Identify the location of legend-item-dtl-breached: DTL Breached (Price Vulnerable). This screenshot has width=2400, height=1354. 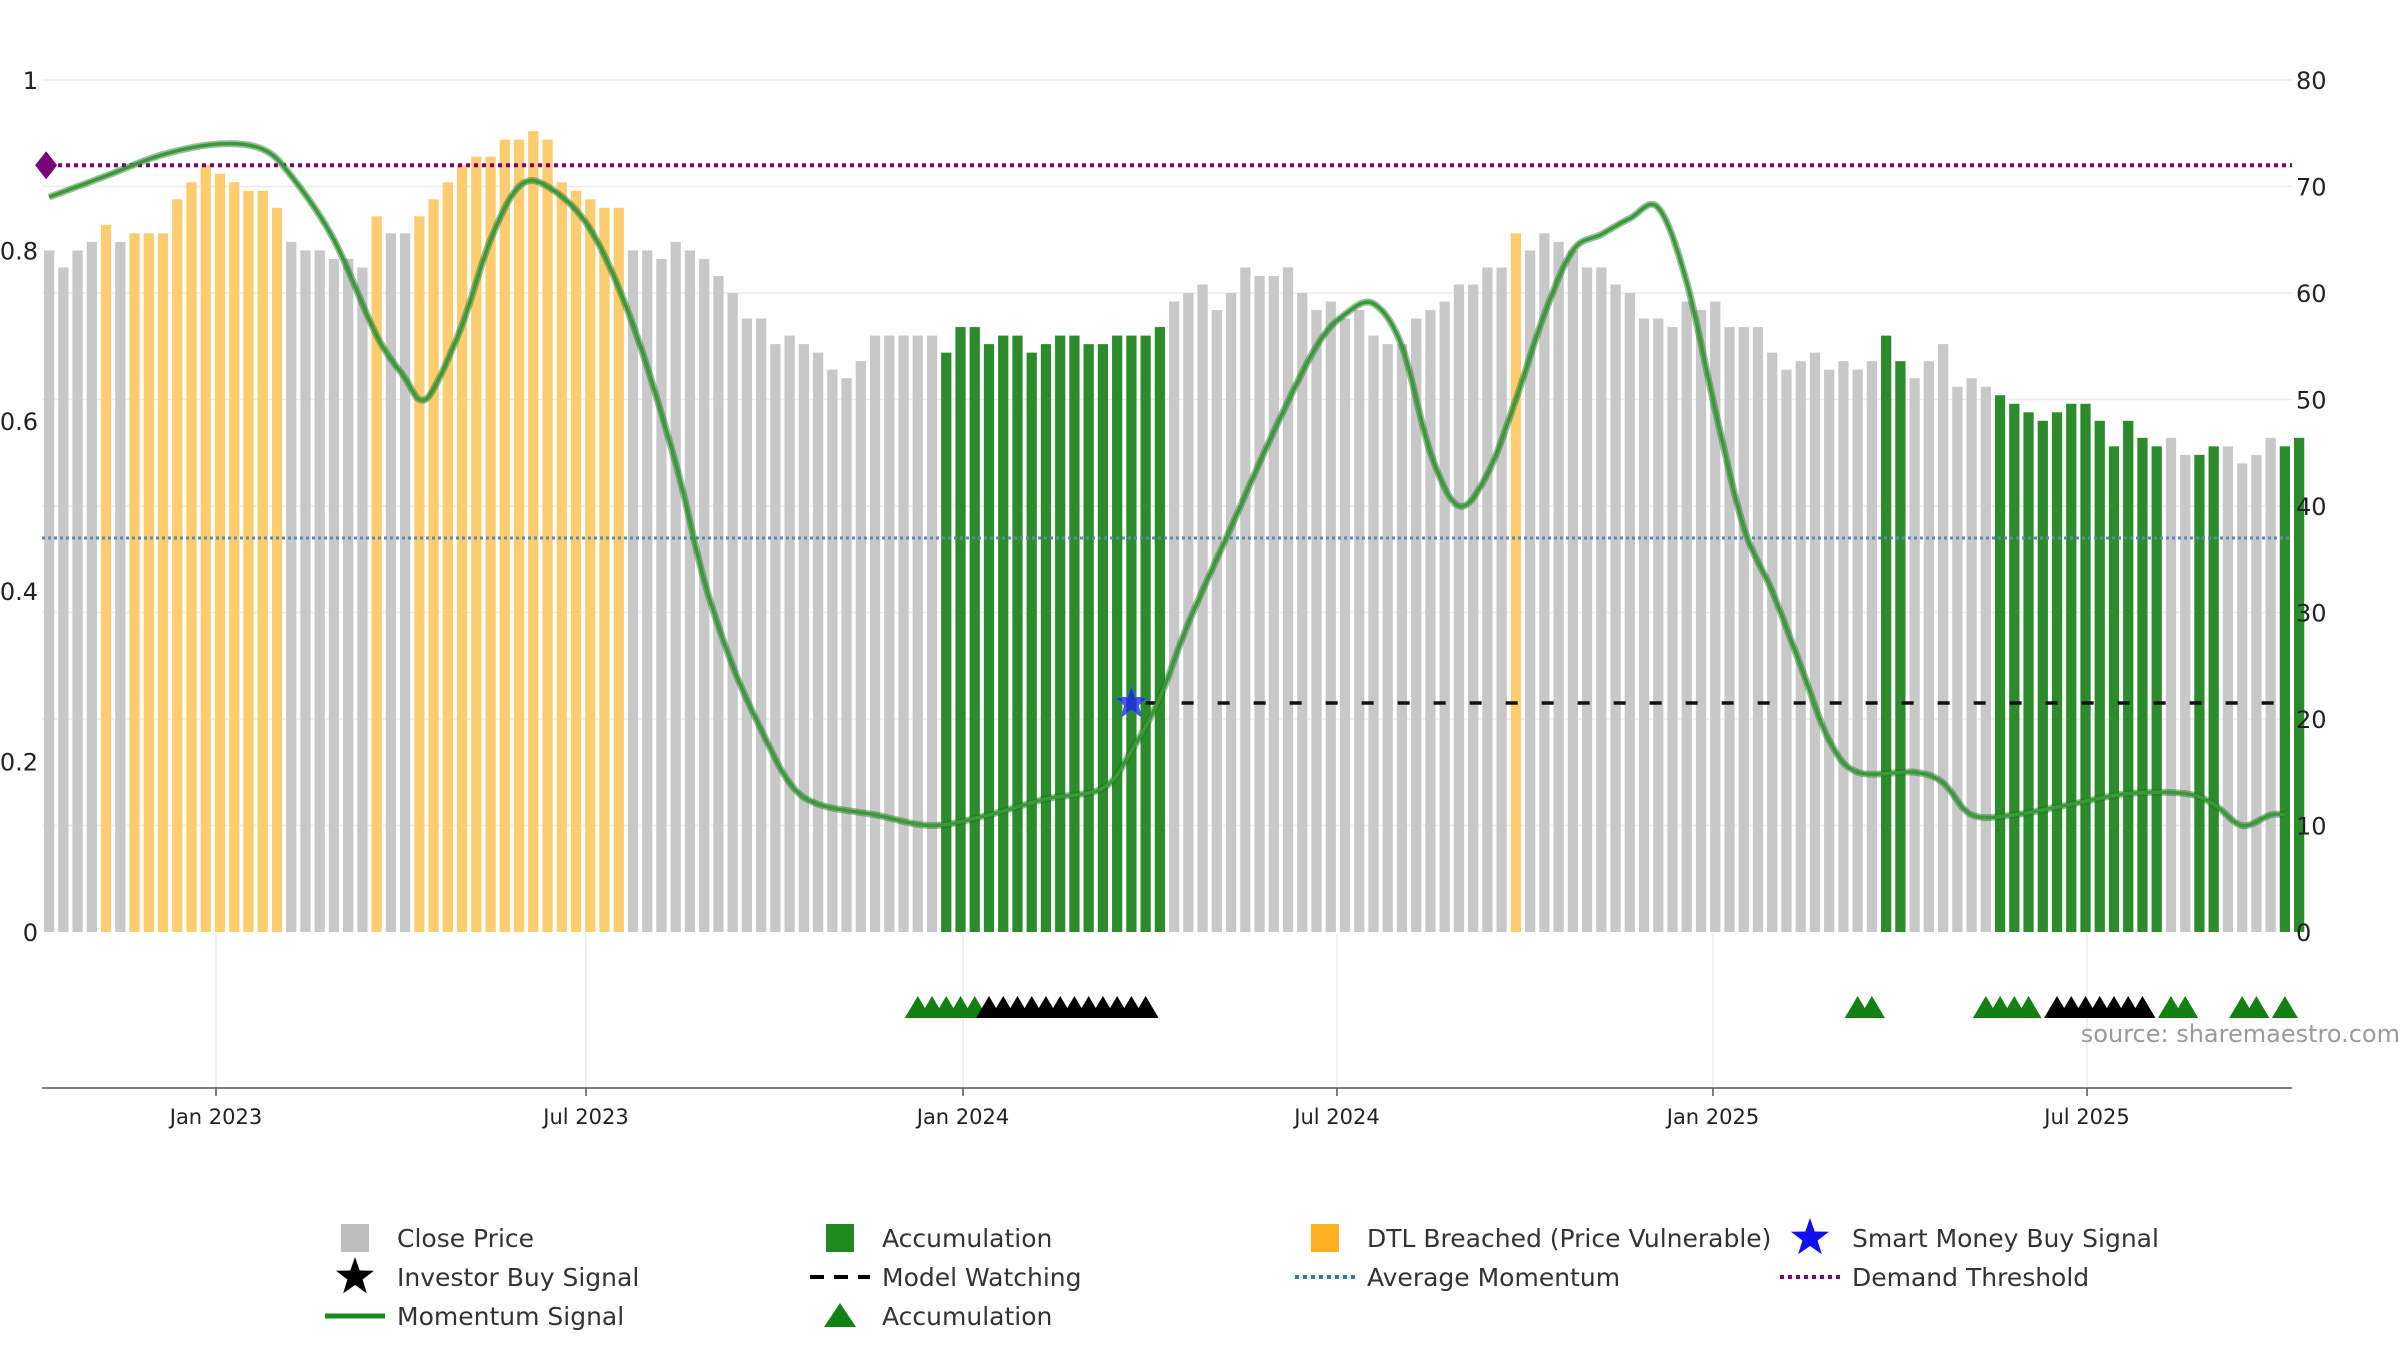
(1541, 1238).